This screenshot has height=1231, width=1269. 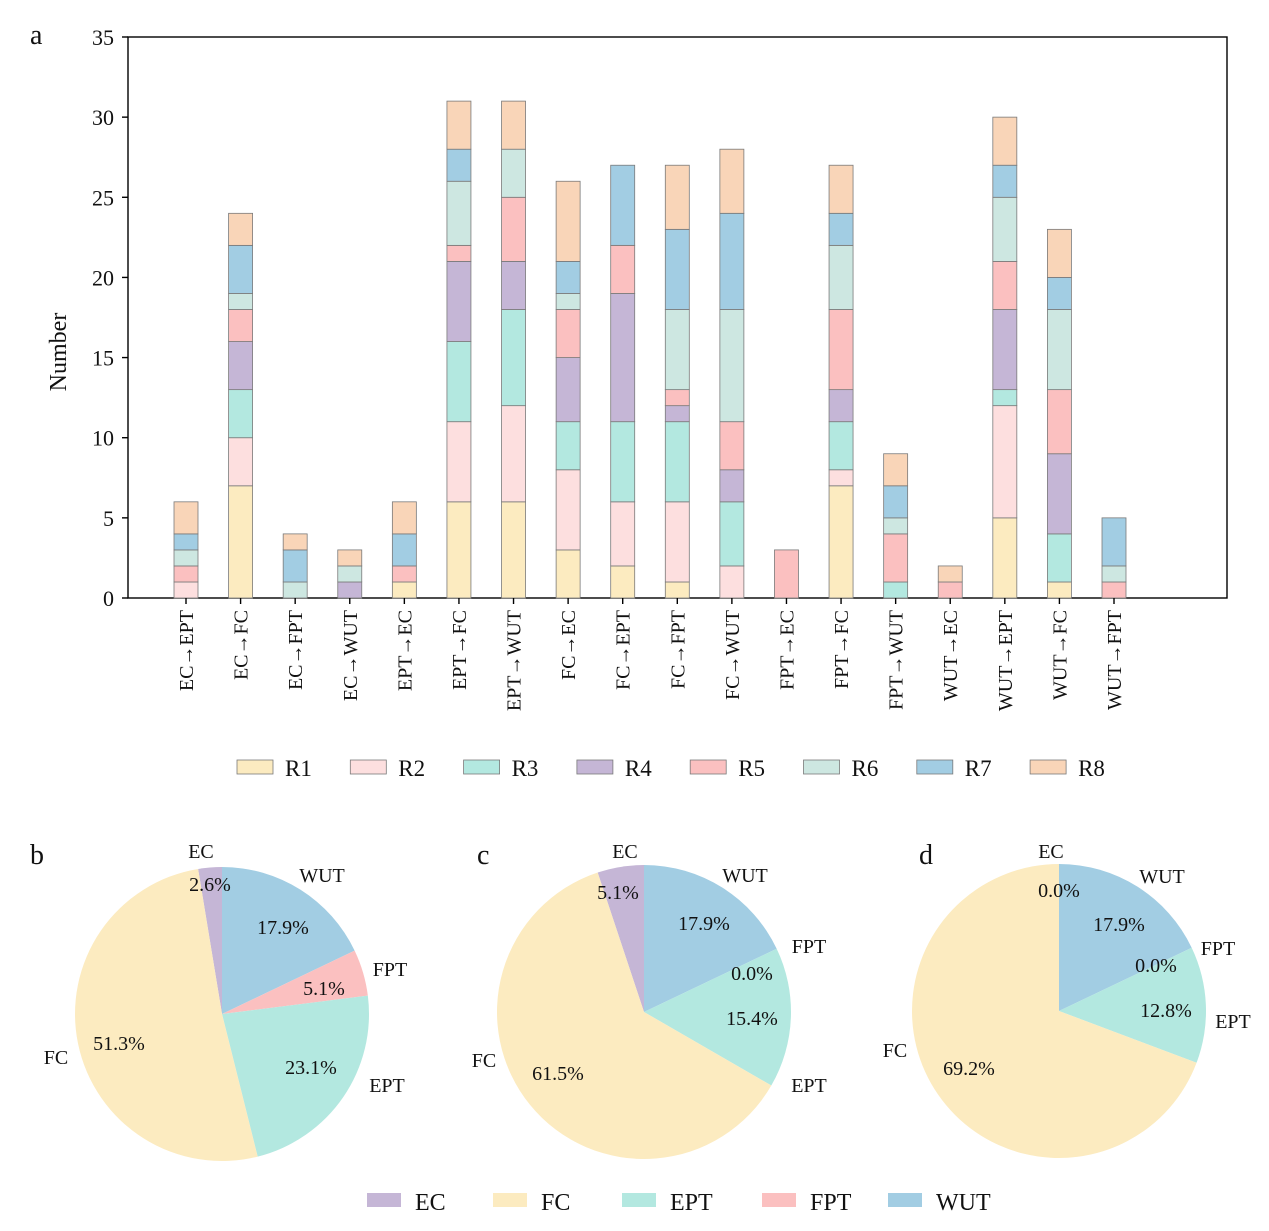 I want to click on y-tick-label: 10, so click(x=103, y=438).